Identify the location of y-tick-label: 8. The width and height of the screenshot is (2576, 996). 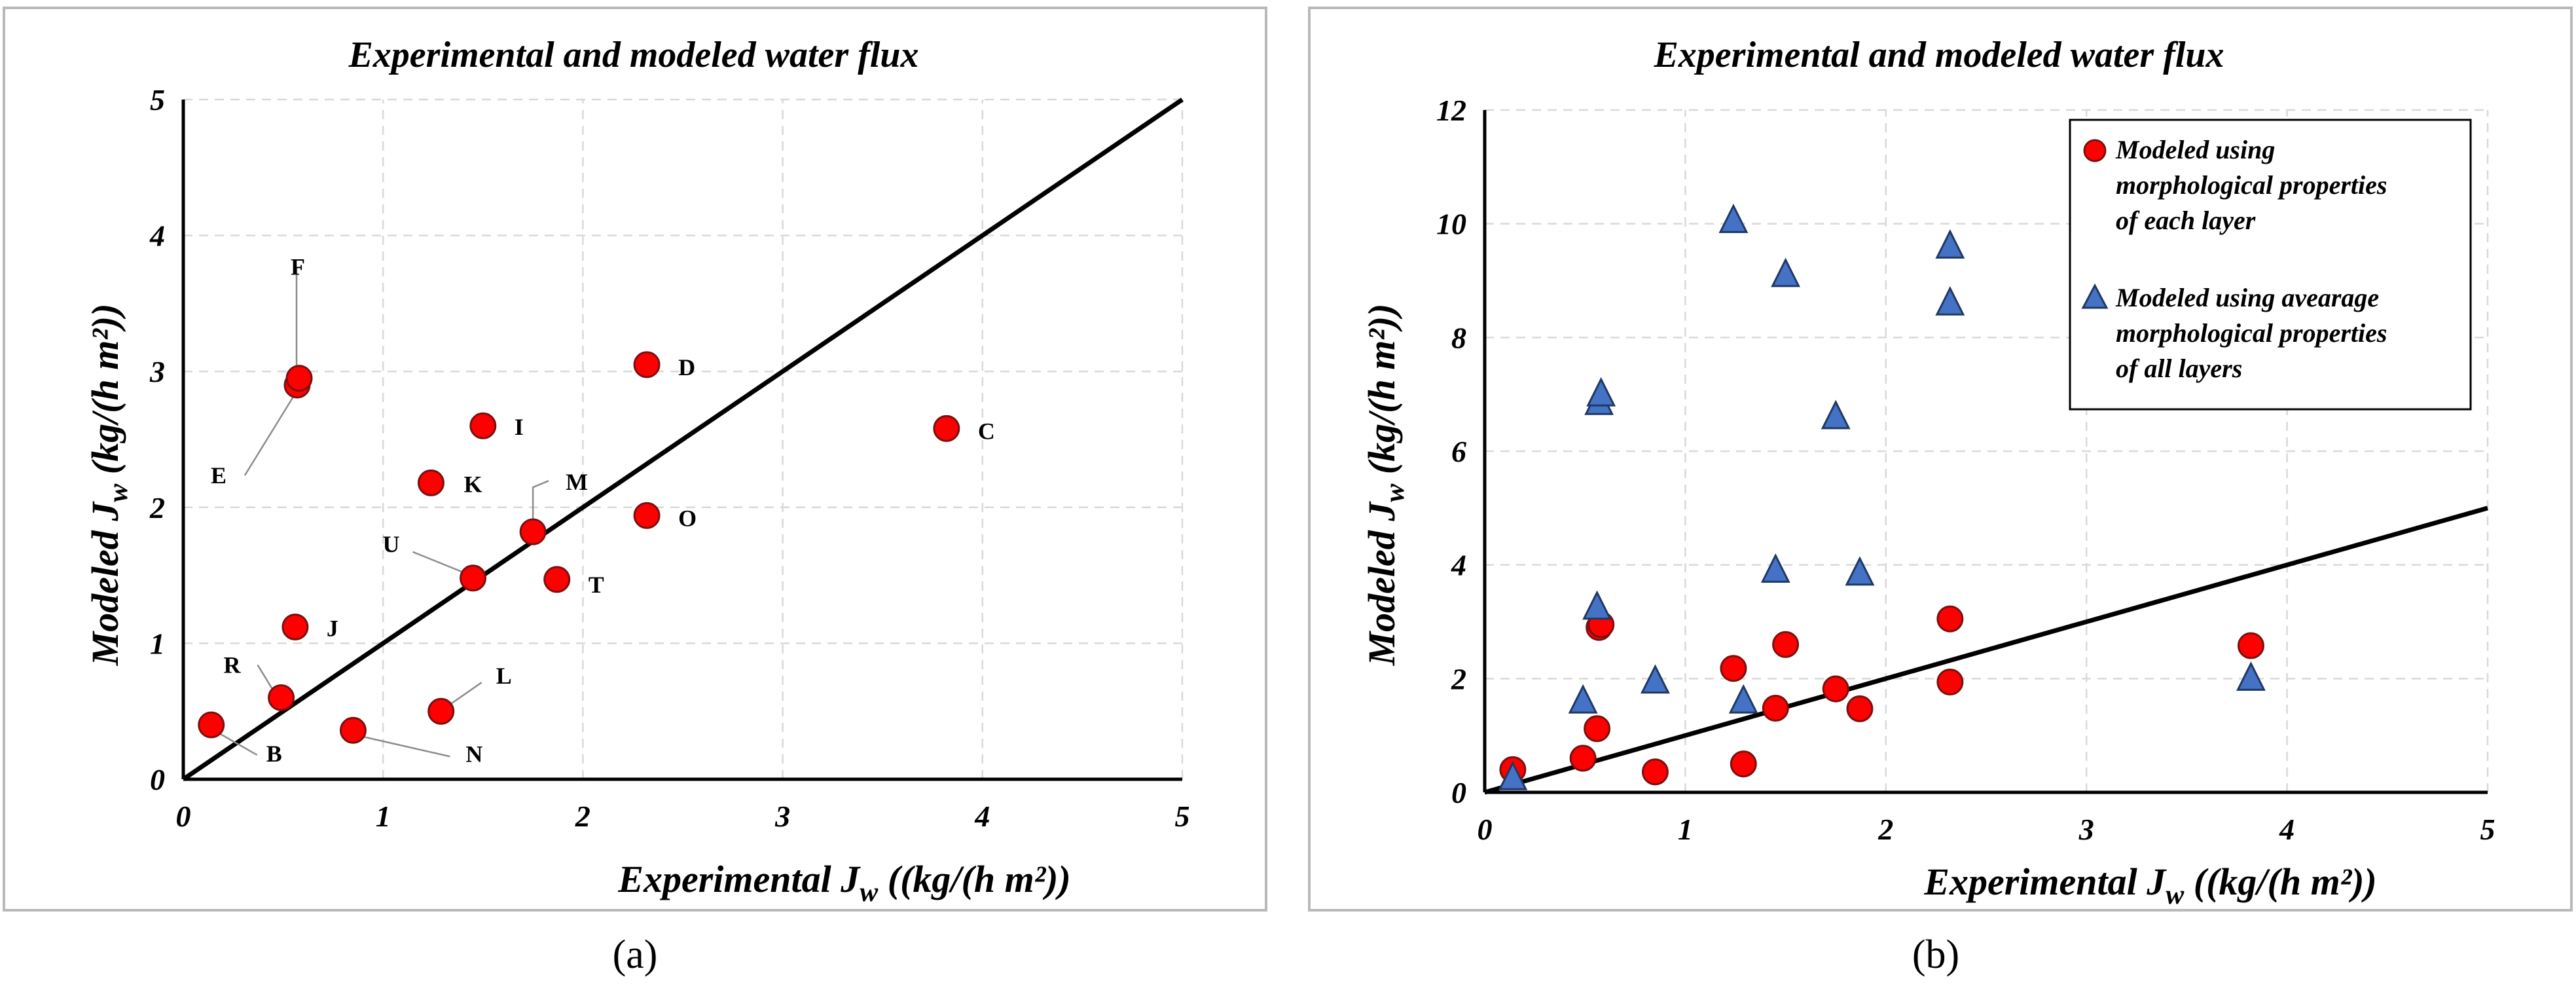
(1458, 337).